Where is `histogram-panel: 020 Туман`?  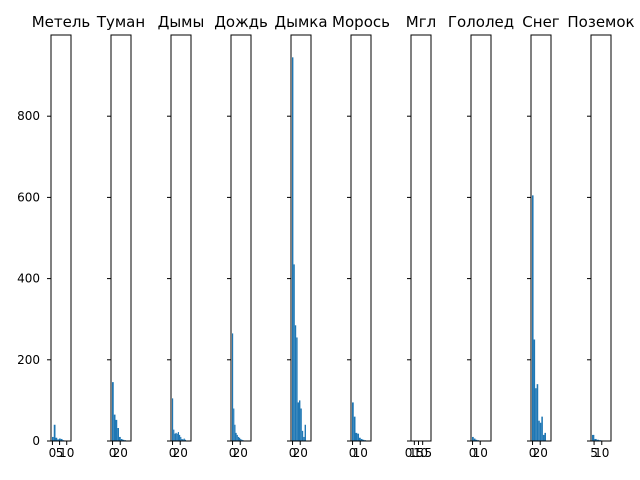 histogram-panel: 020 Туман is located at coordinates (120, 236).